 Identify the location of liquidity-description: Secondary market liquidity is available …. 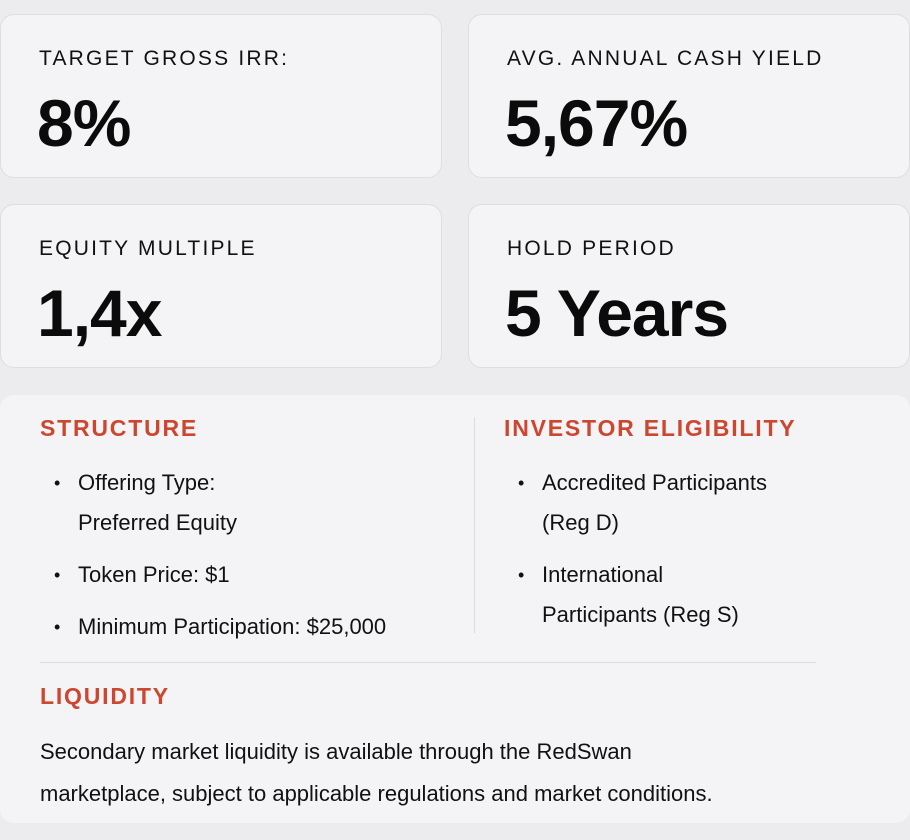
(440, 773).